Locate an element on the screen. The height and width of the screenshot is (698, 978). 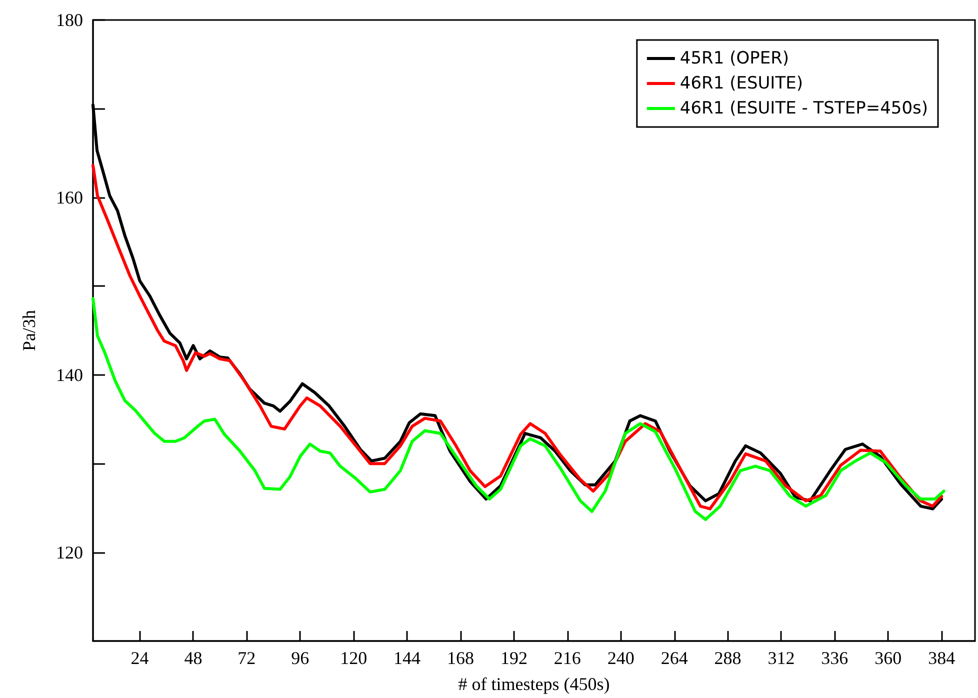
y-tick-label: 120 is located at coordinates (69, 552).